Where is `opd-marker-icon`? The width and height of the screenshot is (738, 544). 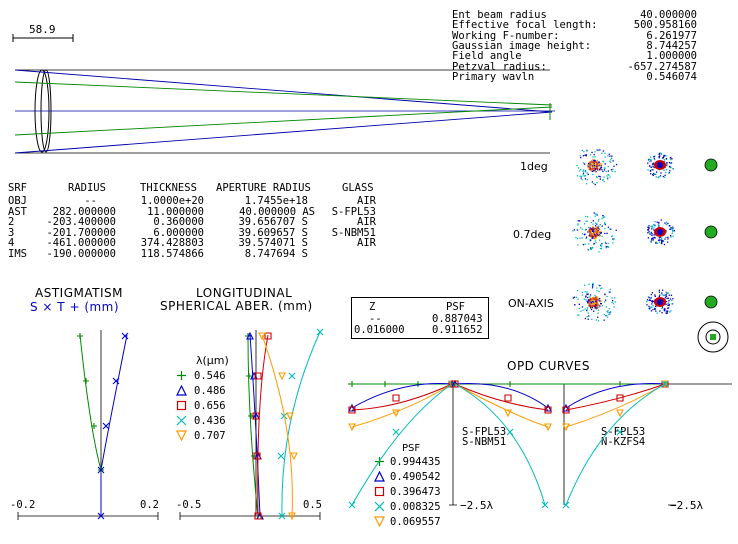 opd-marker-icon is located at coordinates (379, 521).